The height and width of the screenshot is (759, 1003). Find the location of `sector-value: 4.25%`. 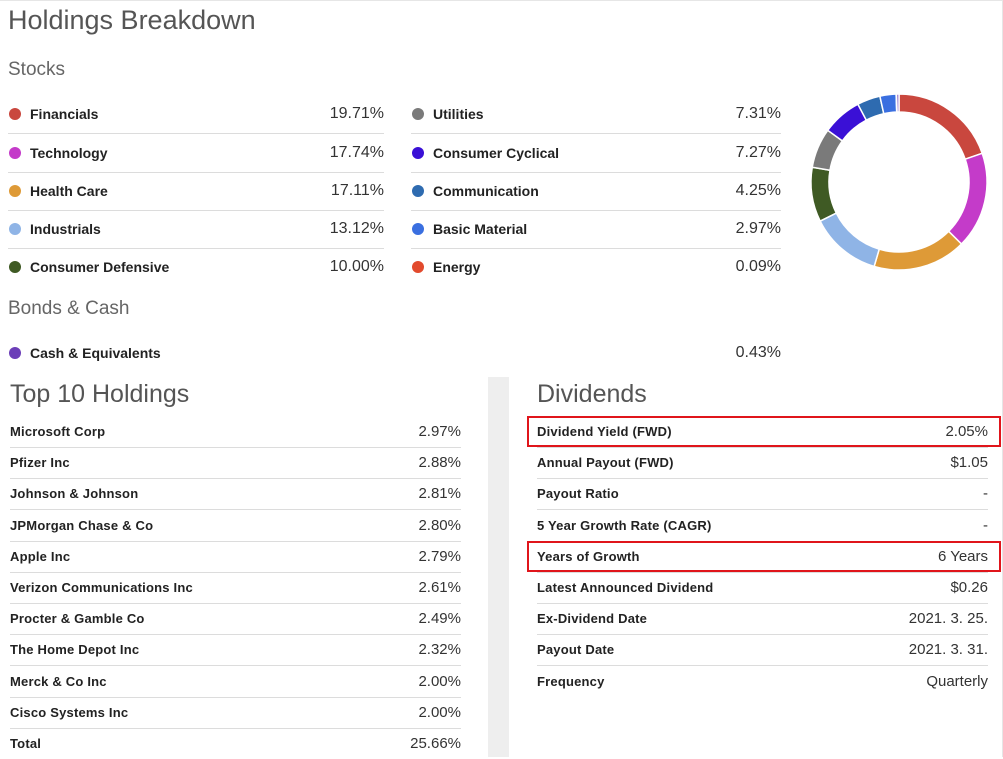

sector-value: 4.25% is located at coordinates (758, 190).